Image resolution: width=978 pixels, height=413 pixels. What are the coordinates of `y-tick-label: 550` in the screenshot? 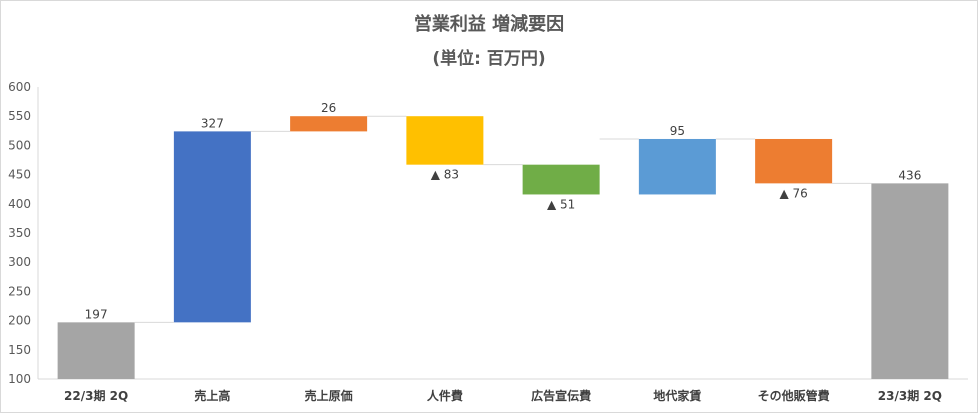 It's located at (19, 116).